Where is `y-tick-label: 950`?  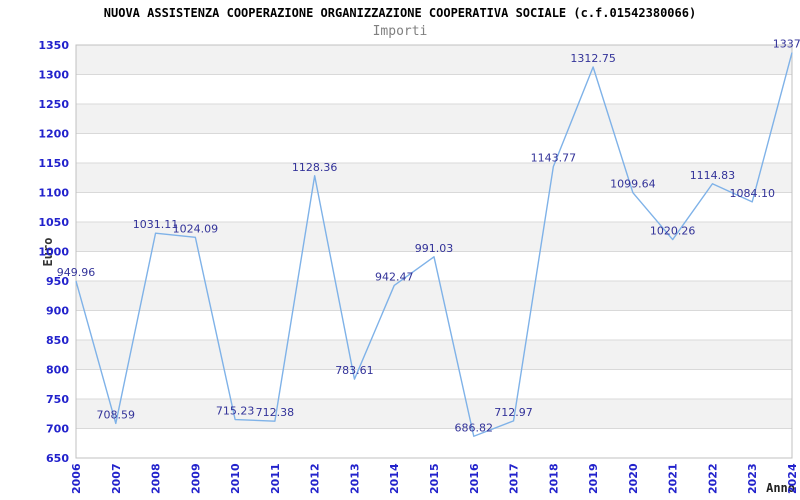
y-tick-label: 950 is located at coordinates (57, 281).